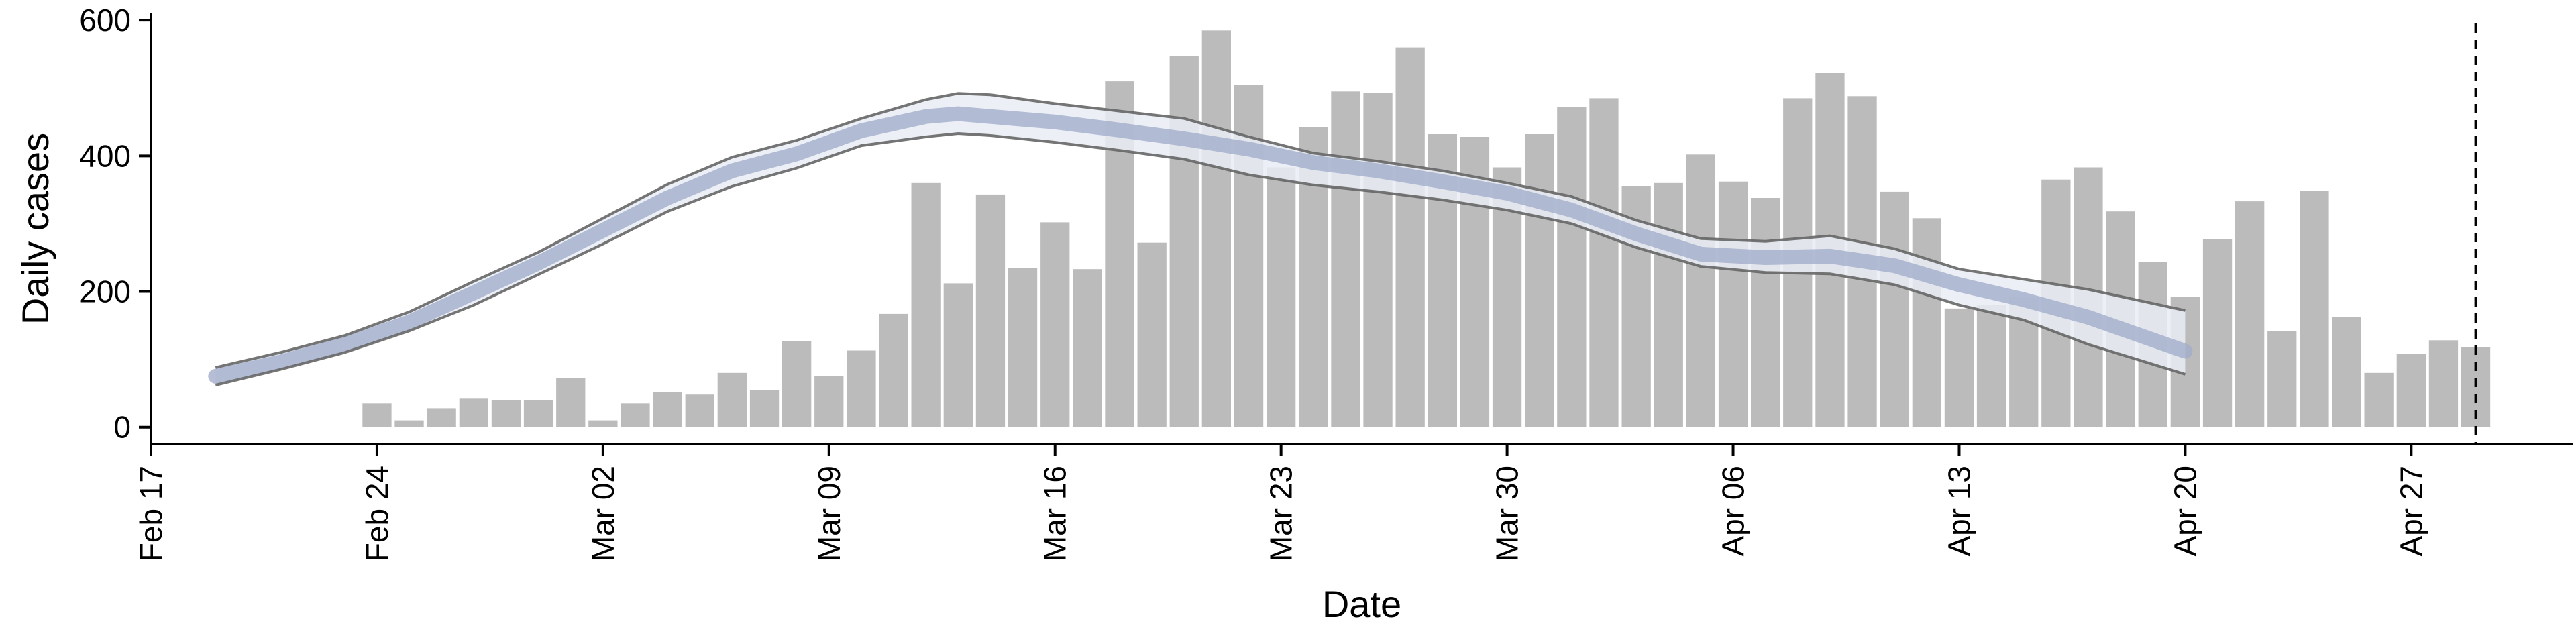  Describe the element at coordinates (603, 513) in the screenshot. I see `x-tick-label: Mar 02` at that location.